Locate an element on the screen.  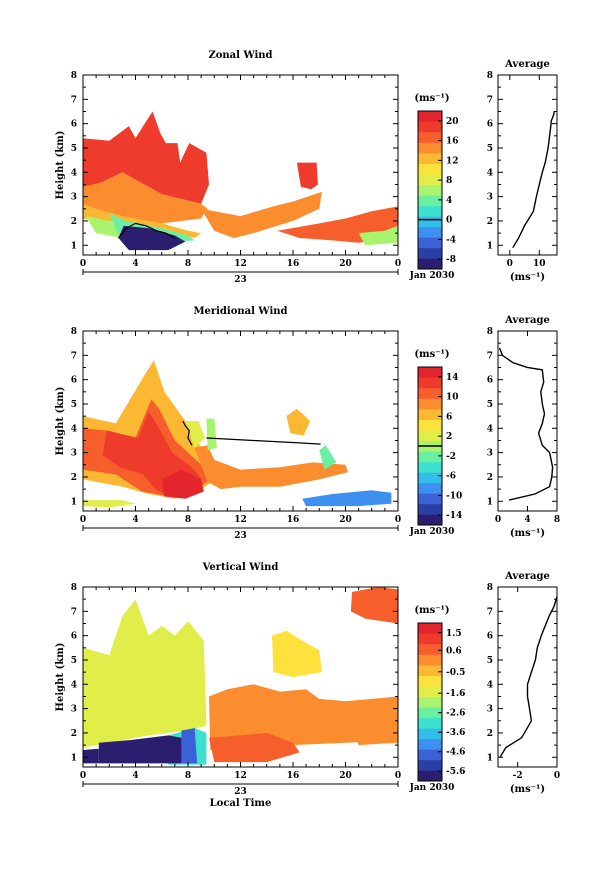
y-tick-label: 6 is located at coordinates (74, 381).